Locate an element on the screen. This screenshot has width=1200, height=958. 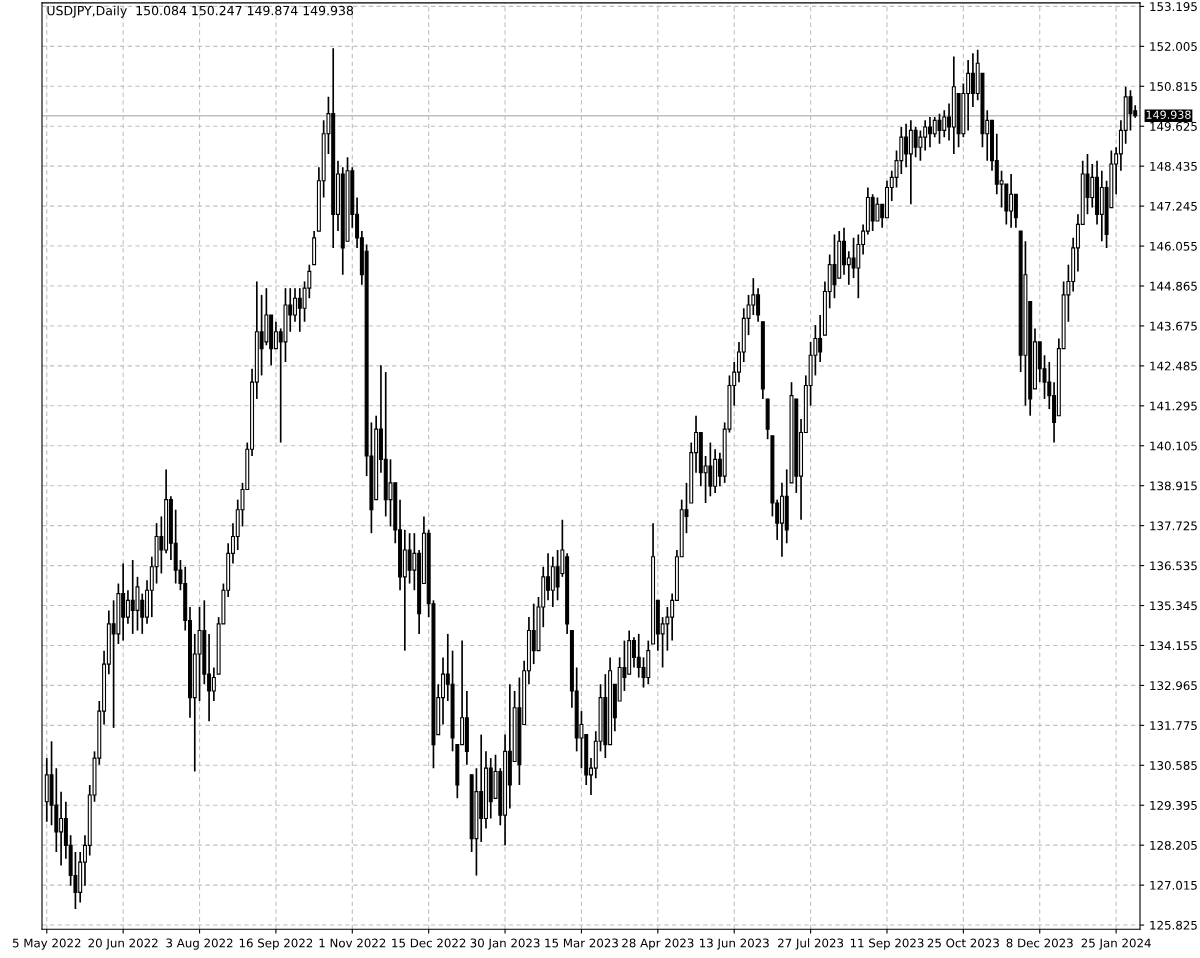
y-tick-label: 147.245 is located at coordinates (1173, 206).